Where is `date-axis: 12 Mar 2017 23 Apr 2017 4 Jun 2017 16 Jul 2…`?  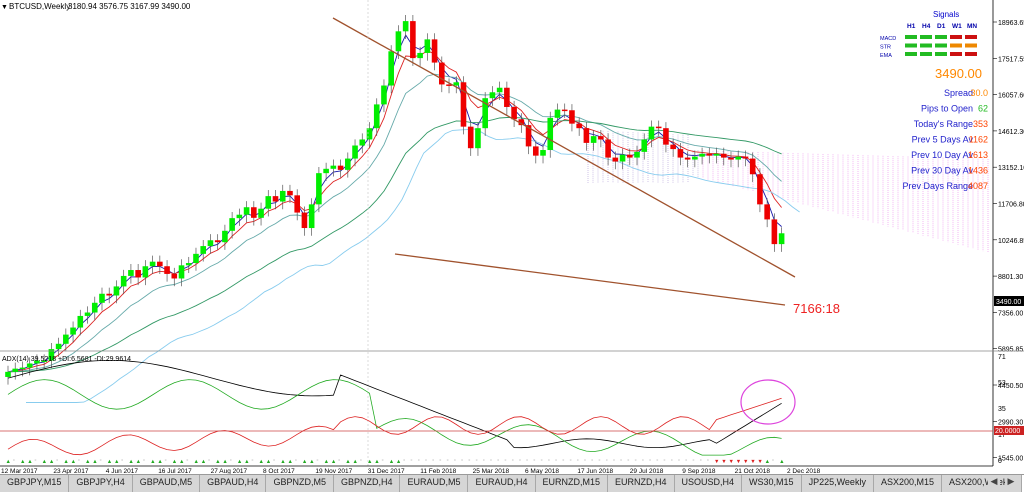
date-axis: 12 Mar 2017 23 Apr 2017 4 Jun 2017 16 Jul 2… is located at coordinates (411, 471).